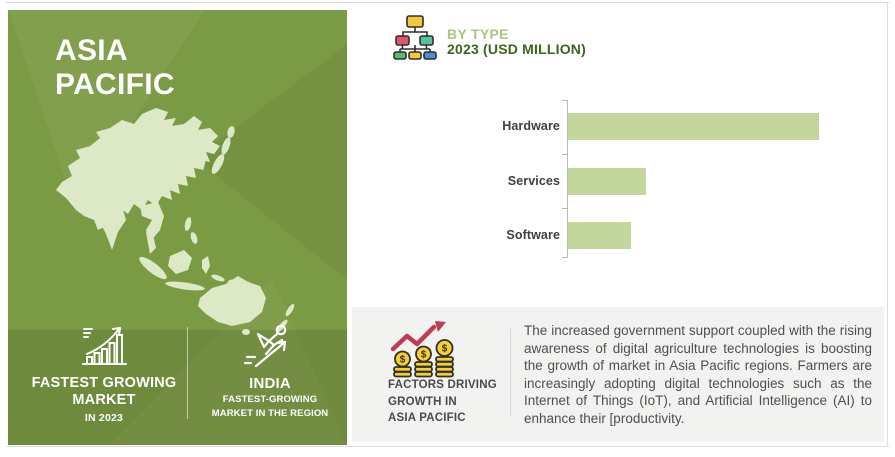  I want to click on bar-label: Services, so click(533, 180).